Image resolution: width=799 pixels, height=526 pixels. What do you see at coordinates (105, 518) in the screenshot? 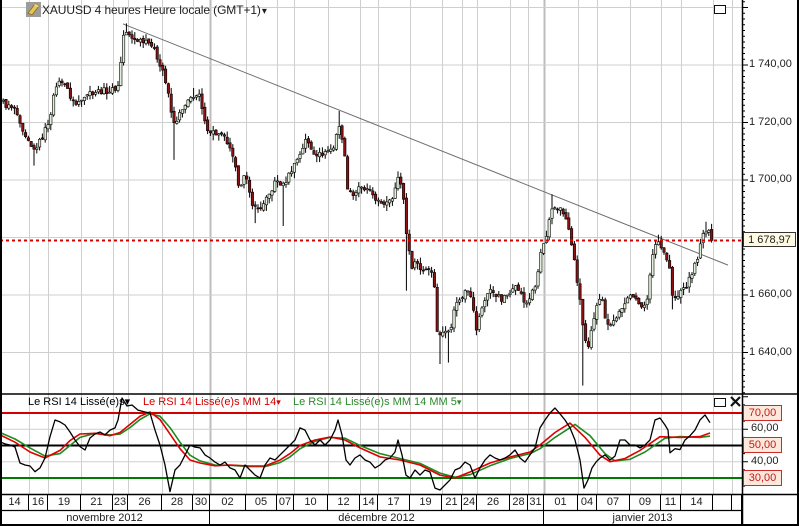
I see `month-label: novembre 2012` at bounding box center [105, 518].